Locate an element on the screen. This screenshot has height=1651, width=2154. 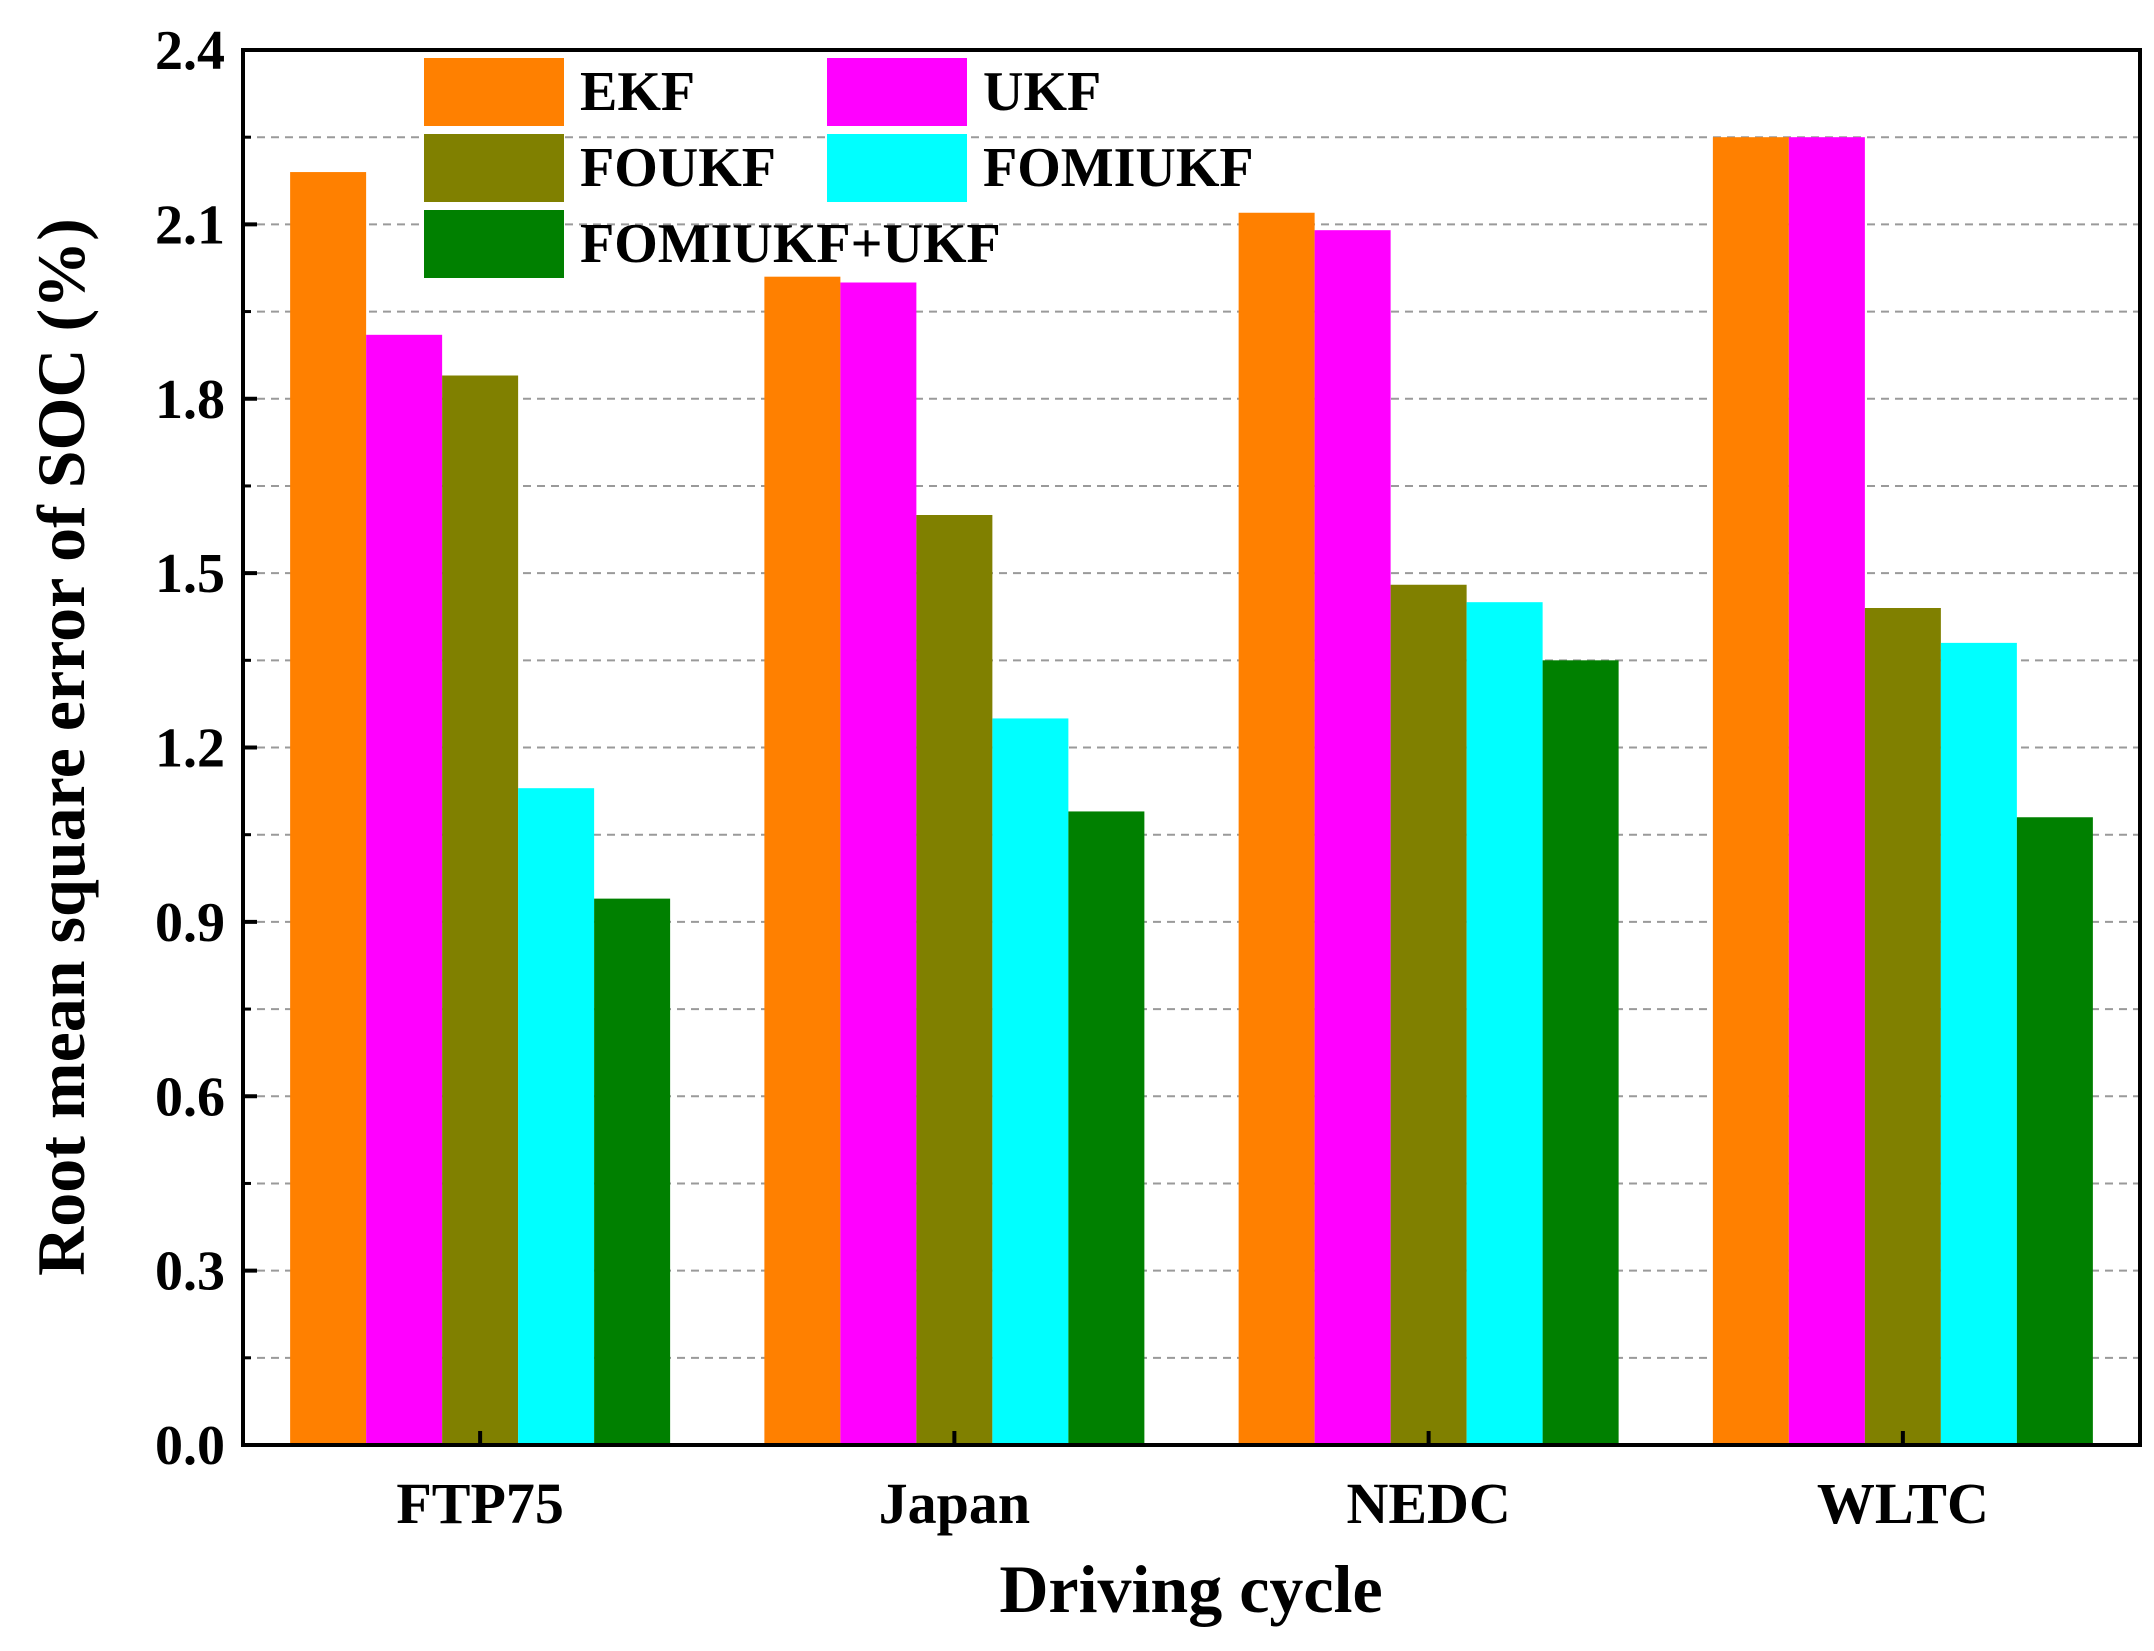
bar-fomiukf-japan is located at coordinates (1030, 1081).